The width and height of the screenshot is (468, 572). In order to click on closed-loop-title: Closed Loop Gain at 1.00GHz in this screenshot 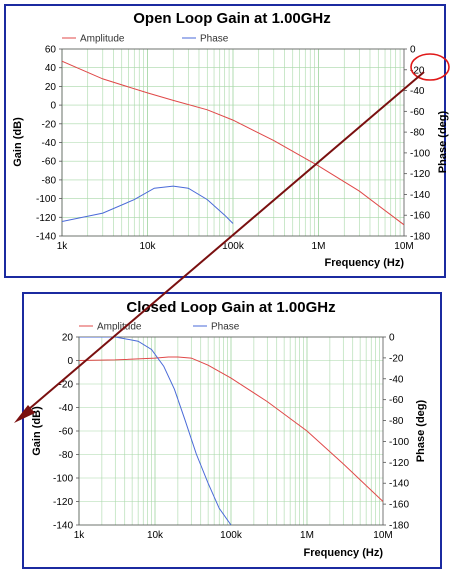, I will do `click(230, 307)`.